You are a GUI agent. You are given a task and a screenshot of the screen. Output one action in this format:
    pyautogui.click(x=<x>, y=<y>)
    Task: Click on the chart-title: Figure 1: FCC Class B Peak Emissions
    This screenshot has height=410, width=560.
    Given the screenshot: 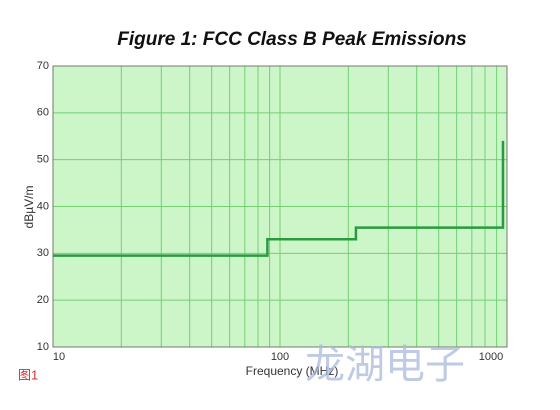 What is the action you would take?
    pyautogui.click(x=292, y=39)
    